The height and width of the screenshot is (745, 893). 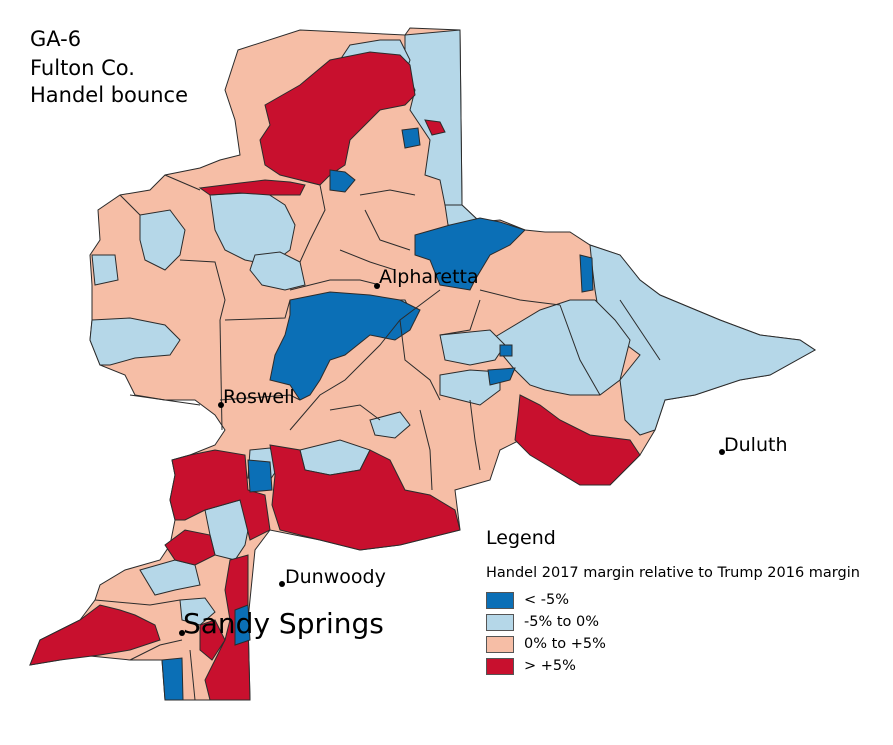 I want to click on place-label-sandy-springs: Sandy Springs, so click(x=283, y=623).